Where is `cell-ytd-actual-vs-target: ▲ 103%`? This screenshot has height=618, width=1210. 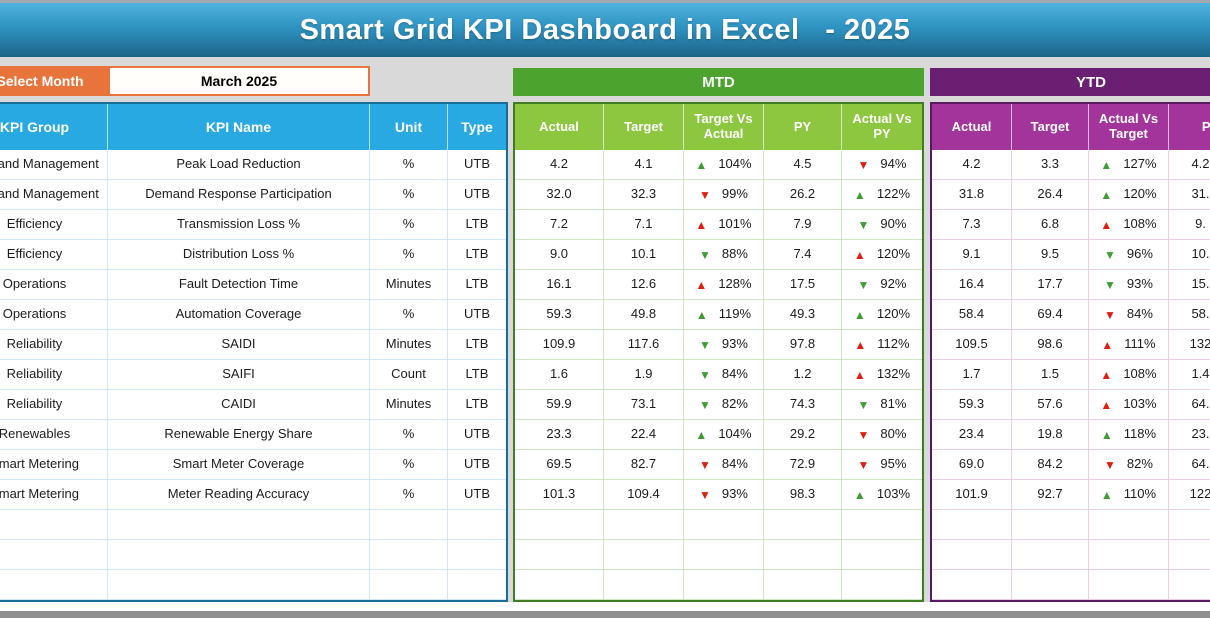
cell-ytd-actual-vs-target: ▲ 103% is located at coordinates (1129, 405).